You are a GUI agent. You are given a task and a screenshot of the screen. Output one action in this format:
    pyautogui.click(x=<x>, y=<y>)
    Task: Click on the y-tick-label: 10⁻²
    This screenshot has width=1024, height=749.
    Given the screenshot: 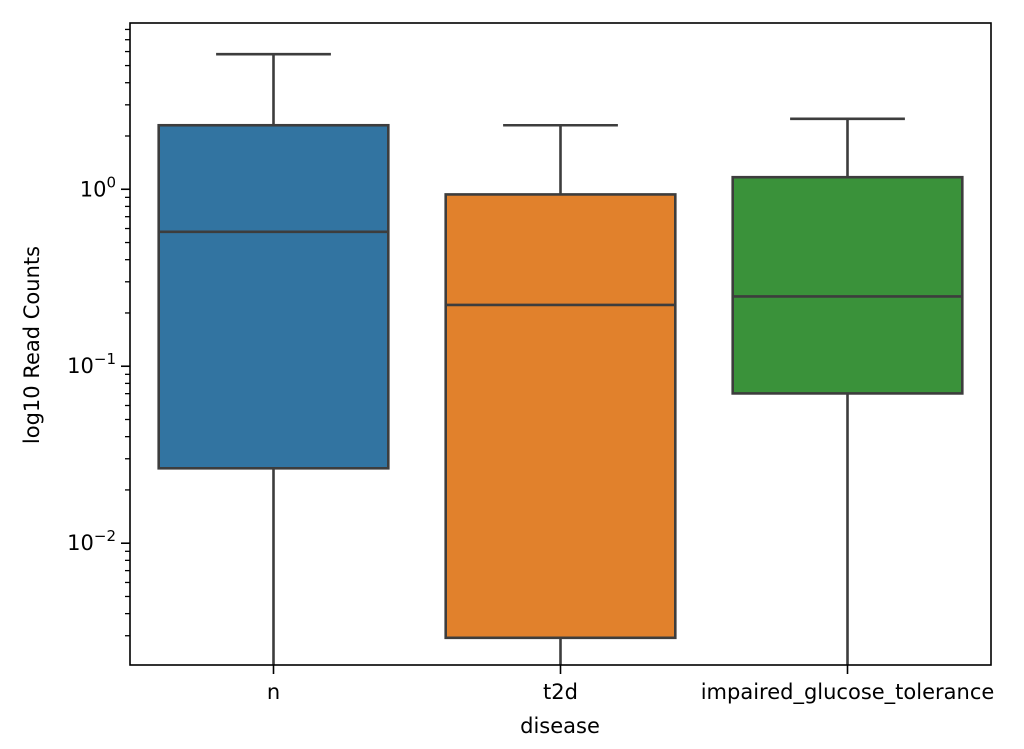 What is the action you would take?
    pyautogui.click(x=91, y=541)
    